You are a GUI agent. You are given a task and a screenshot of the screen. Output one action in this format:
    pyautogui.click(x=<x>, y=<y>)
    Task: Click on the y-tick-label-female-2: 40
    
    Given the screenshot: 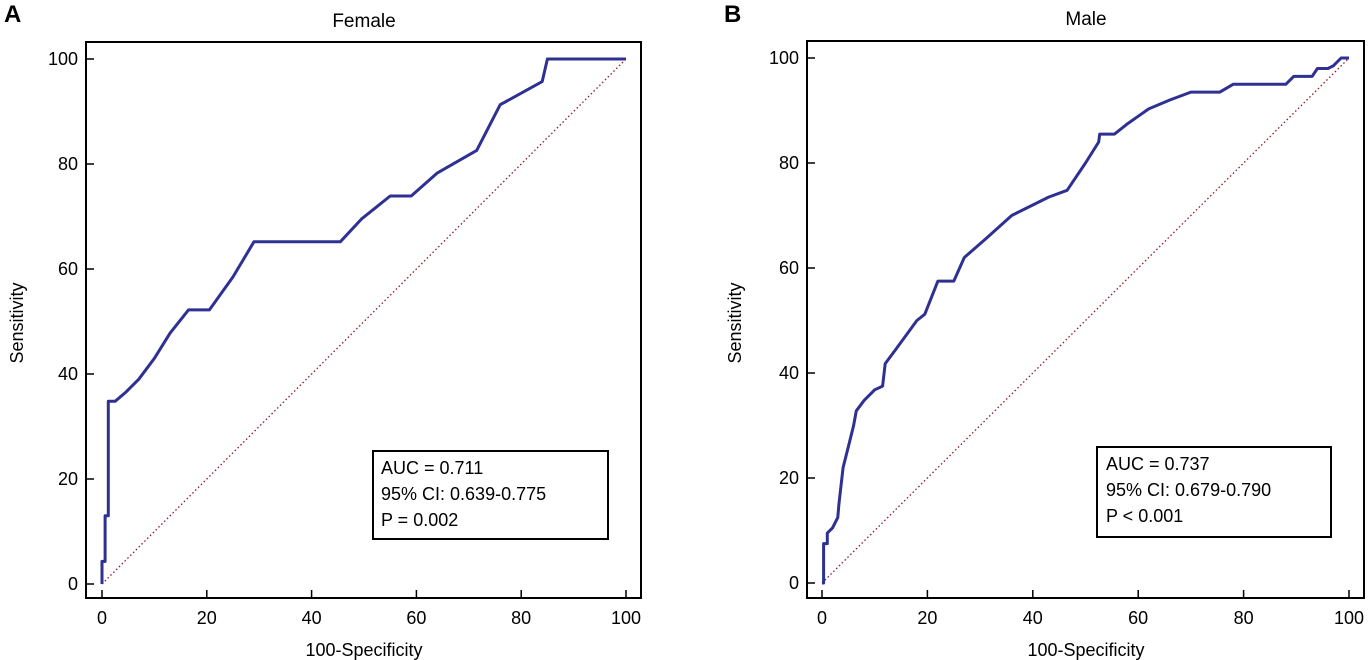 What is the action you would take?
    pyautogui.click(x=68, y=374)
    